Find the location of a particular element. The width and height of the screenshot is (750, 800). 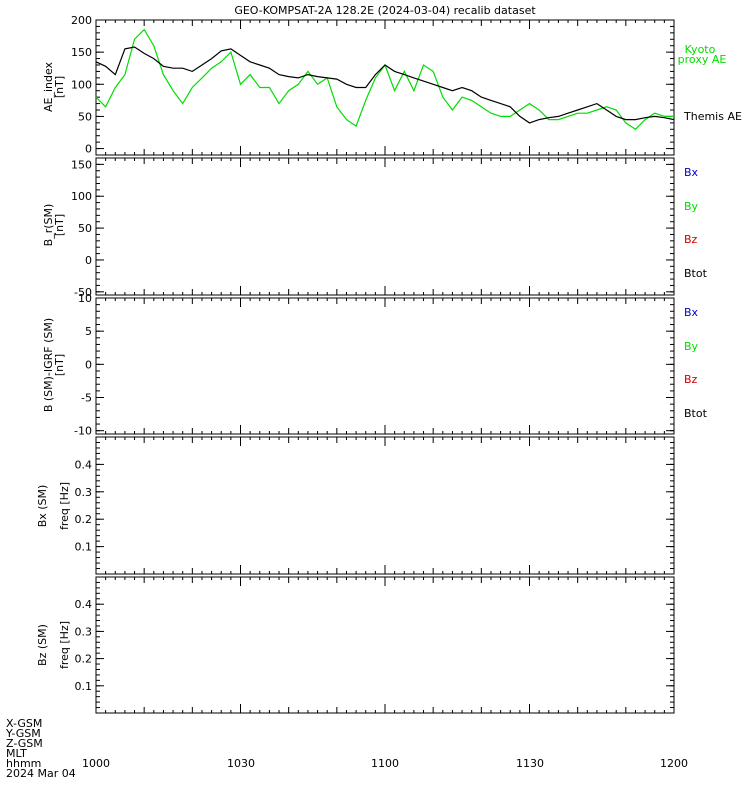

bxfreq-yunit: freq [Hz] is located at coordinates (64, 506).